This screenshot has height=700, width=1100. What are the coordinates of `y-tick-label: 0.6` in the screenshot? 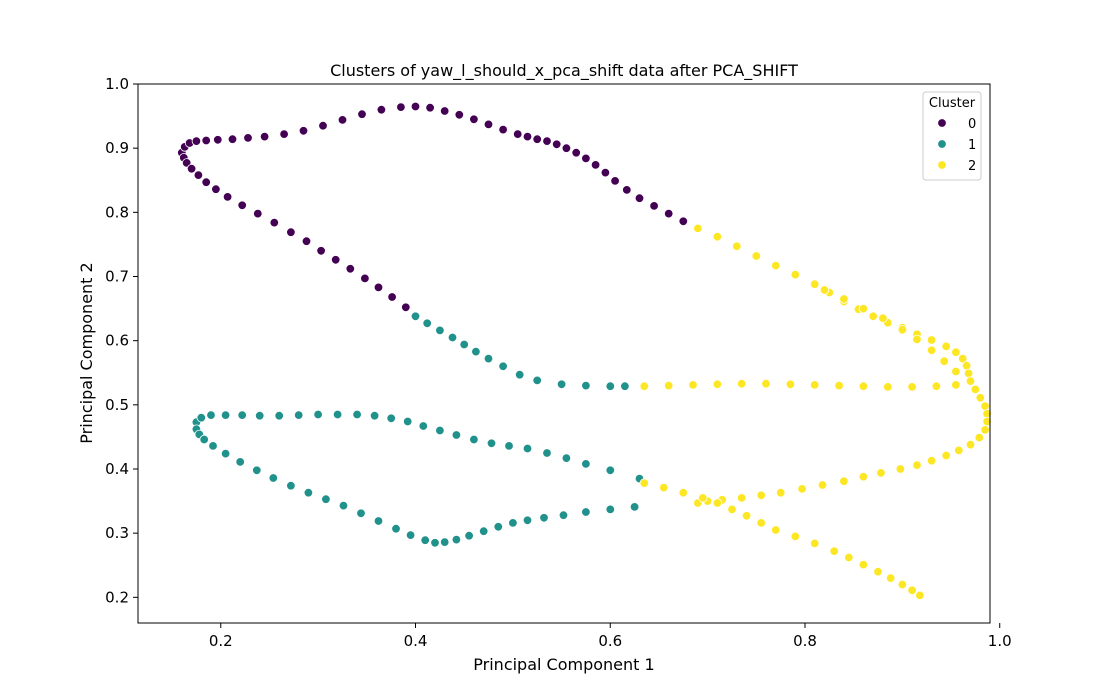 It's located at (117, 341).